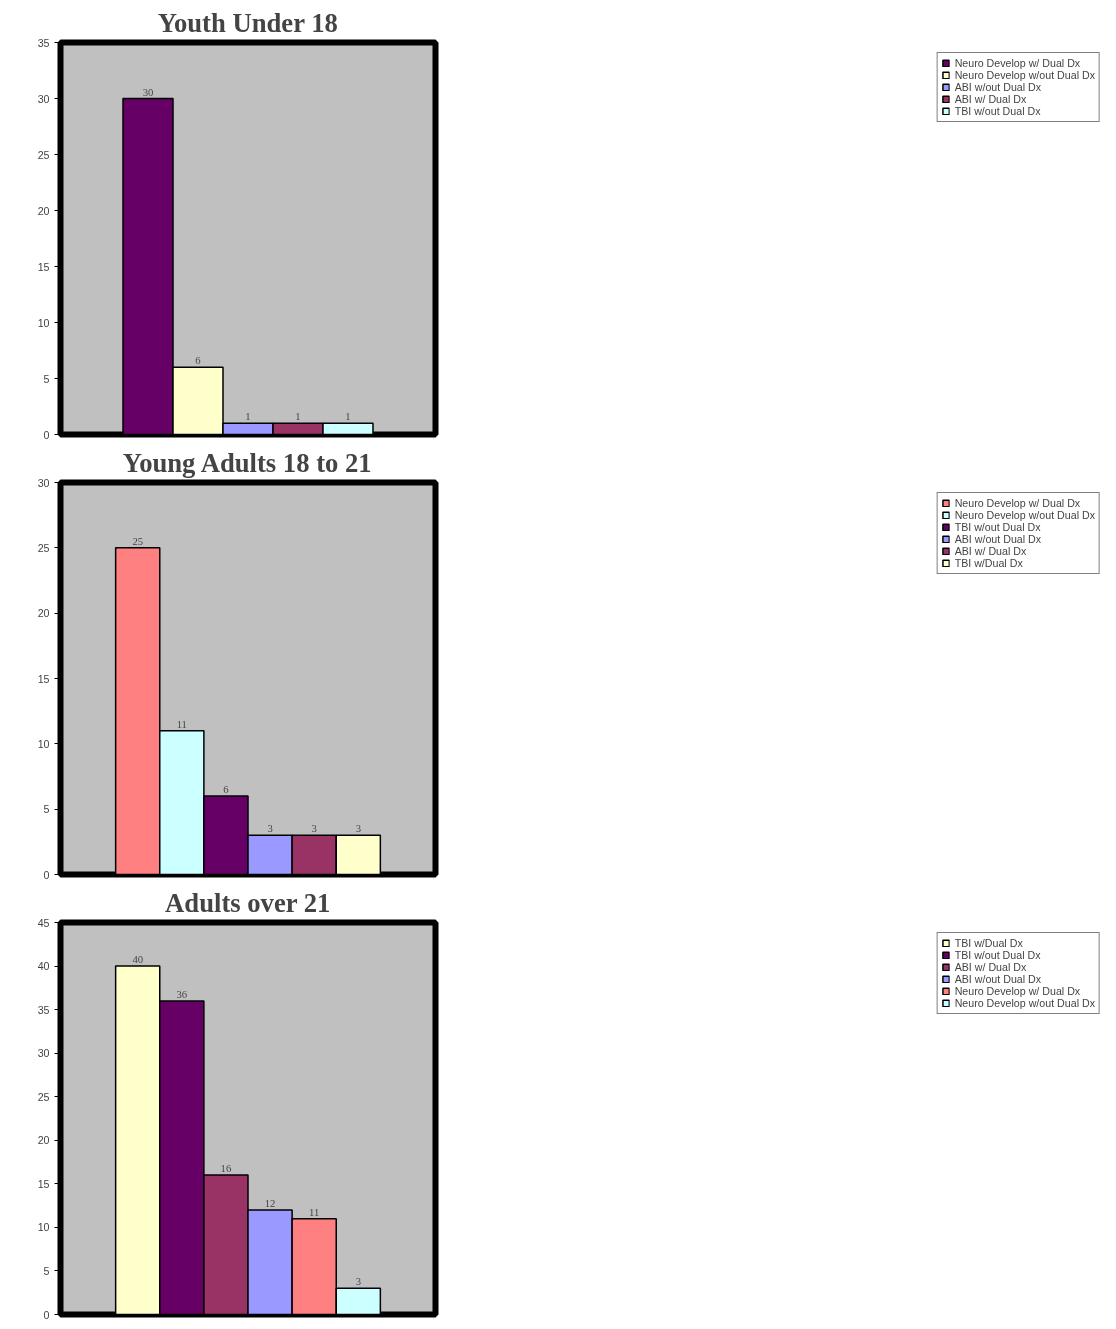 Image resolution: width=1116 pixels, height=1329 pixels. I want to click on y-tick-label: 45, so click(43, 922).